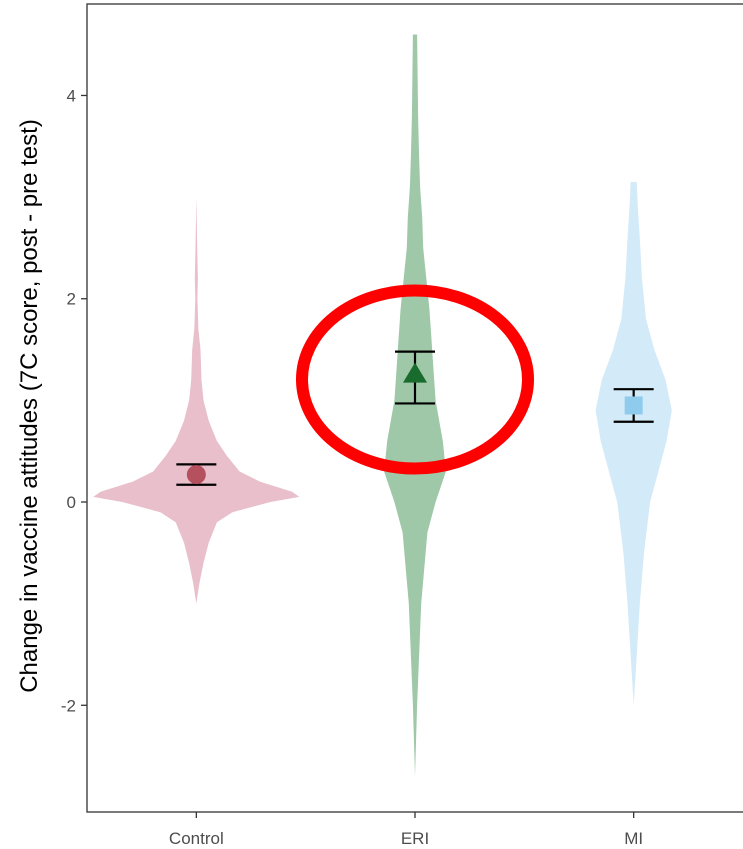 The image size is (743, 849). I want to click on highlight-ellipse-annotation, so click(415, 379).